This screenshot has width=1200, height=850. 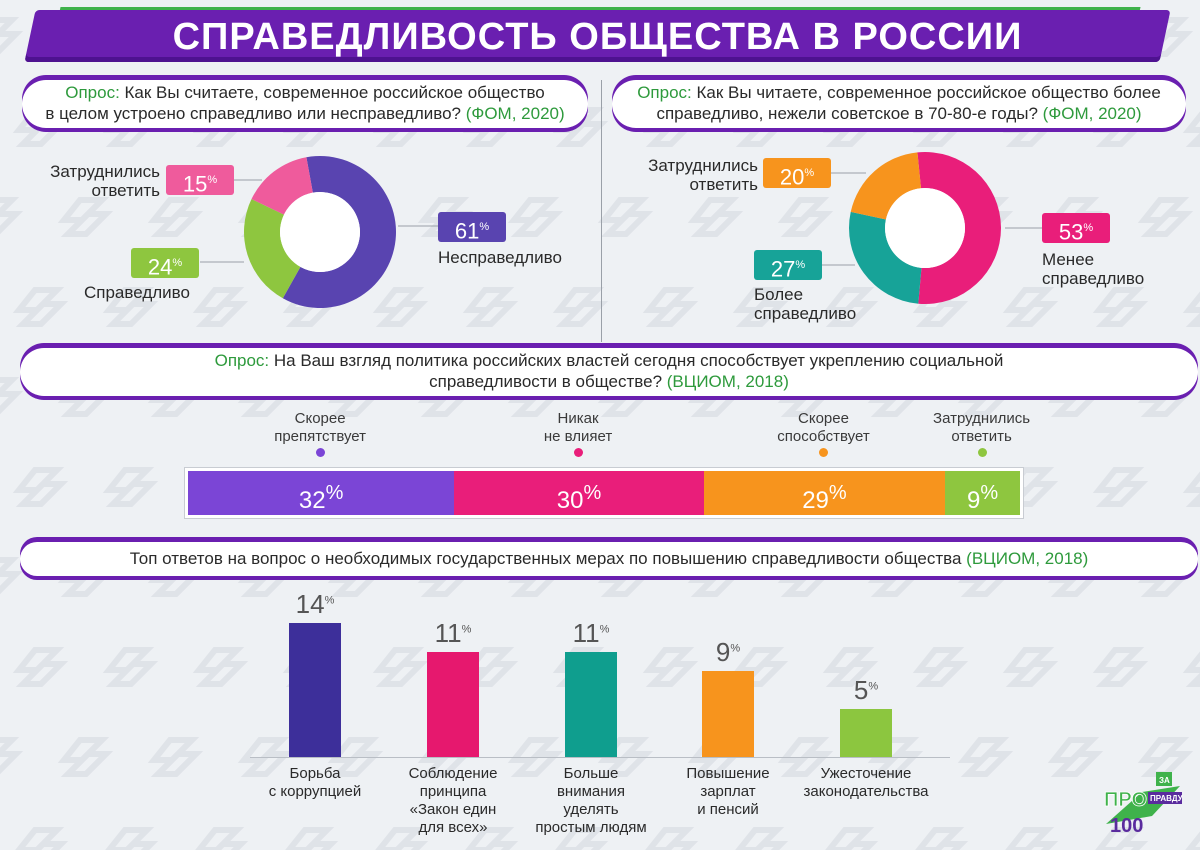 I want to click on bar-value-legislation: 5%, so click(x=866, y=690).